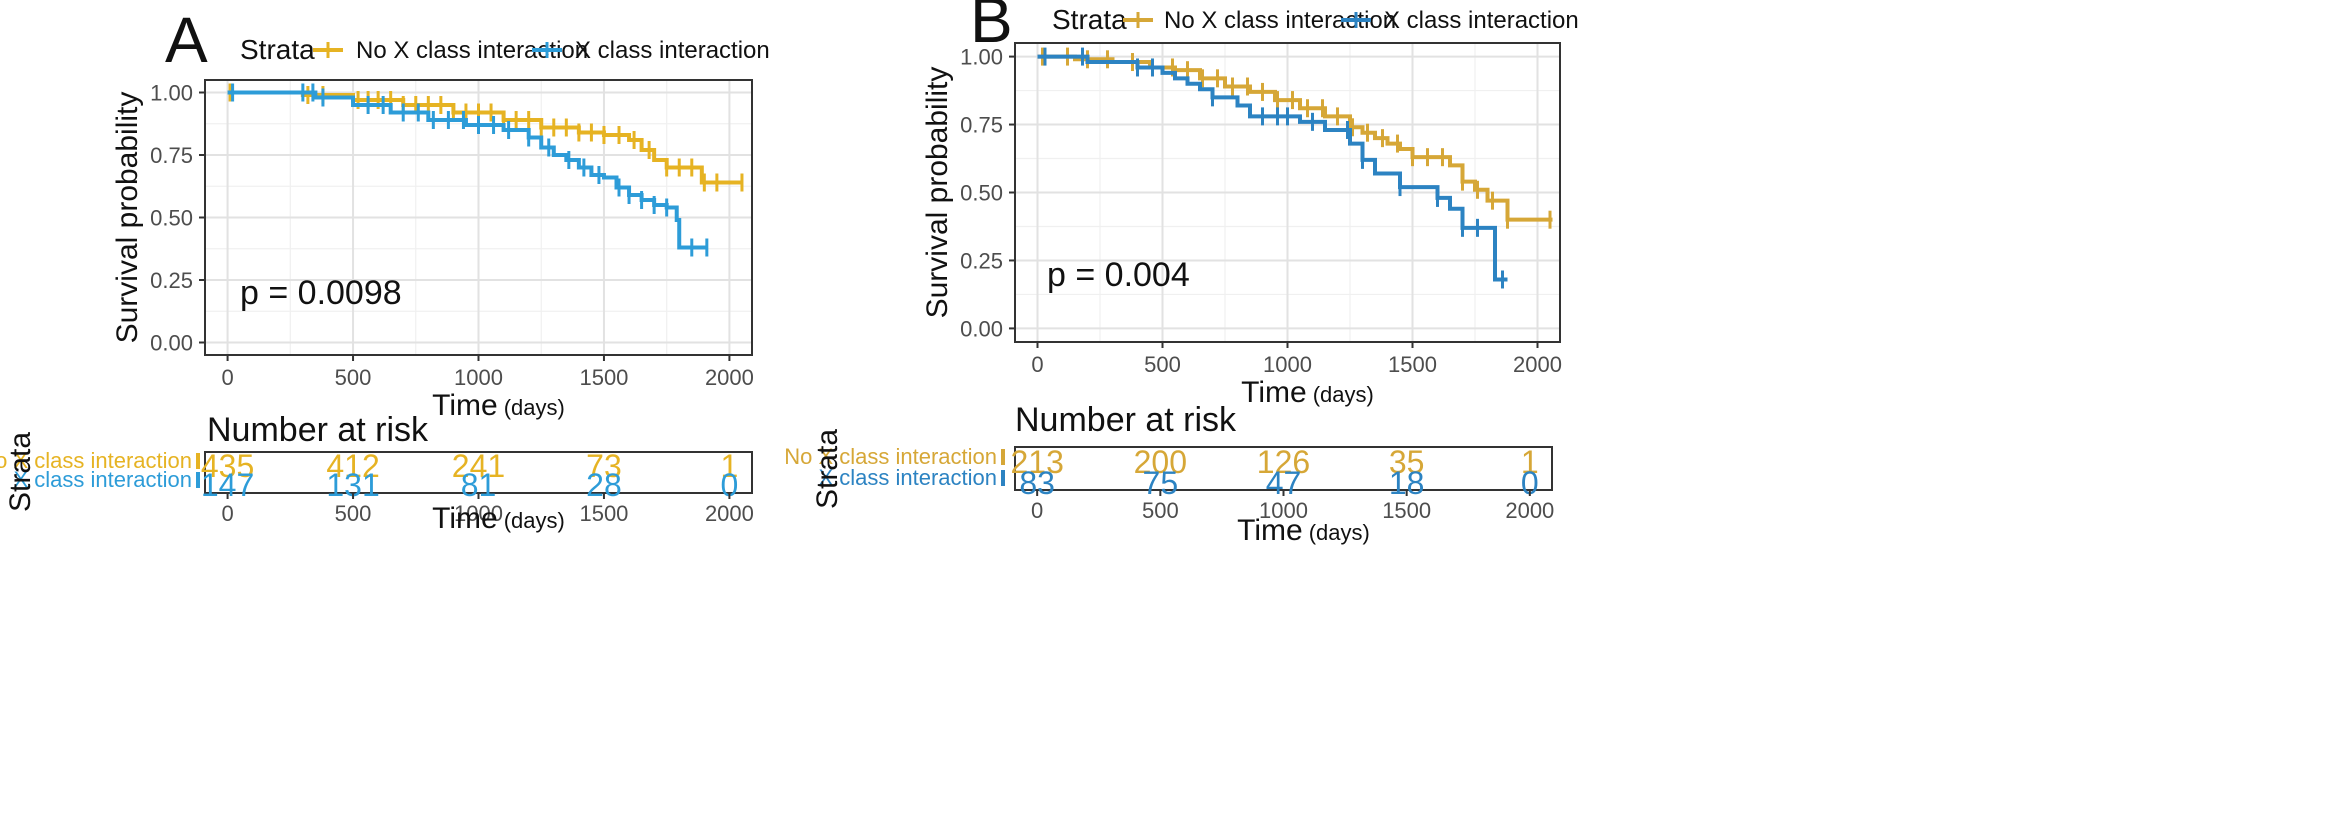 The width and height of the screenshot is (2342, 813). Describe the element at coordinates (1160, 462) in the screenshot. I see `risk-count: 200` at that location.